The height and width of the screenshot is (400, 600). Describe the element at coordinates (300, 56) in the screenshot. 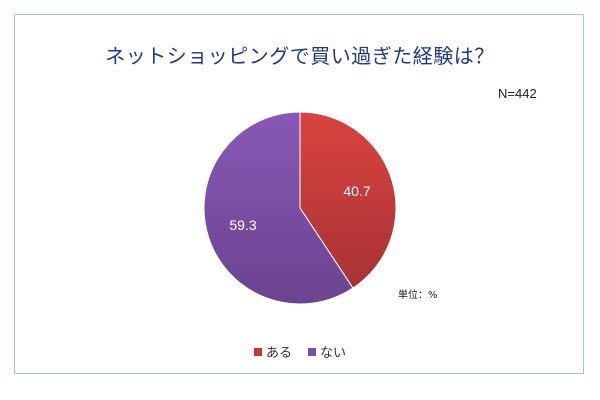

I see `chart-title: ネットショッピングで買い過ぎた経験は？` at that location.